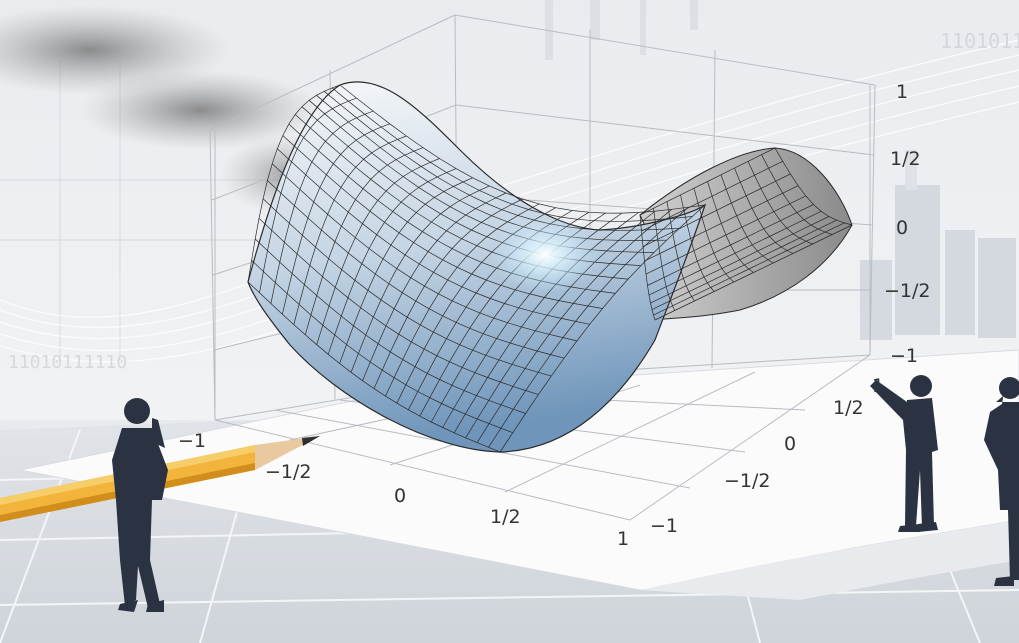 The width and height of the screenshot is (1019, 643). Describe the element at coordinates (904, 356) in the screenshot. I see `z-tick-label: −1` at that location.